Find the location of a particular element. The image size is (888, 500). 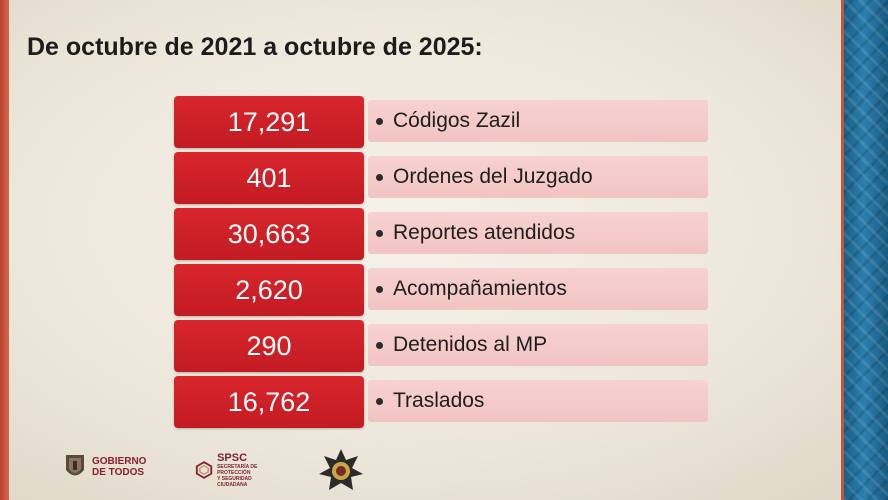

right-accent-line is located at coordinates (842, 250).